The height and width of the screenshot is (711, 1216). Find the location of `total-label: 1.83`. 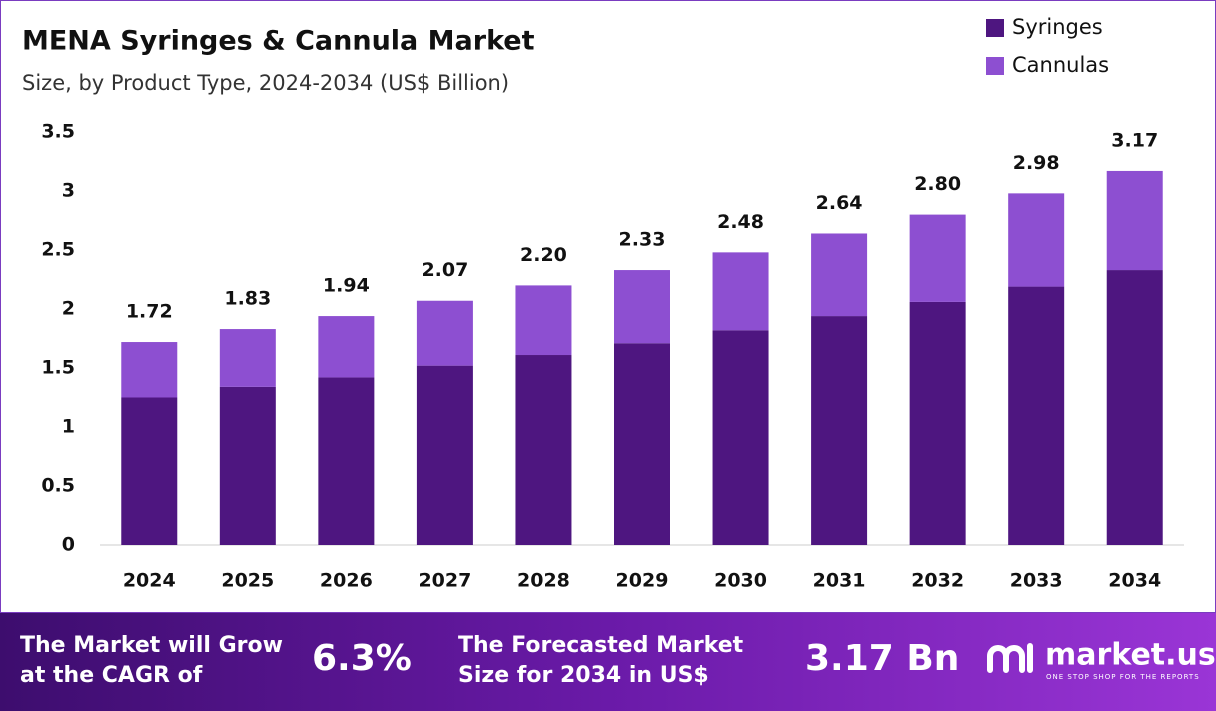

total-label: 1.83 is located at coordinates (247, 299).